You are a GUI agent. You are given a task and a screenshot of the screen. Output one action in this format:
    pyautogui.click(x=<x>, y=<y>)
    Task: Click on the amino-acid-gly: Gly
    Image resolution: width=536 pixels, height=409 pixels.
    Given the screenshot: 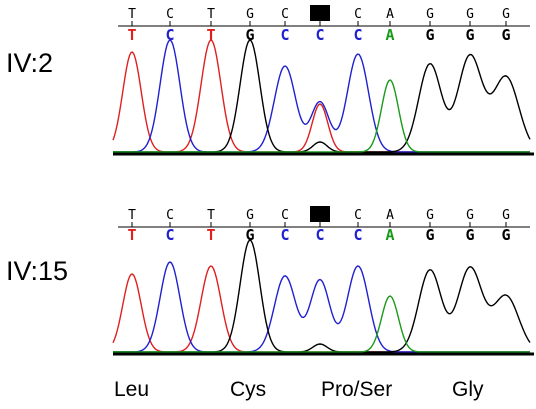 What is the action you would take?
    pyautogui.click(x=468, y=389)
    